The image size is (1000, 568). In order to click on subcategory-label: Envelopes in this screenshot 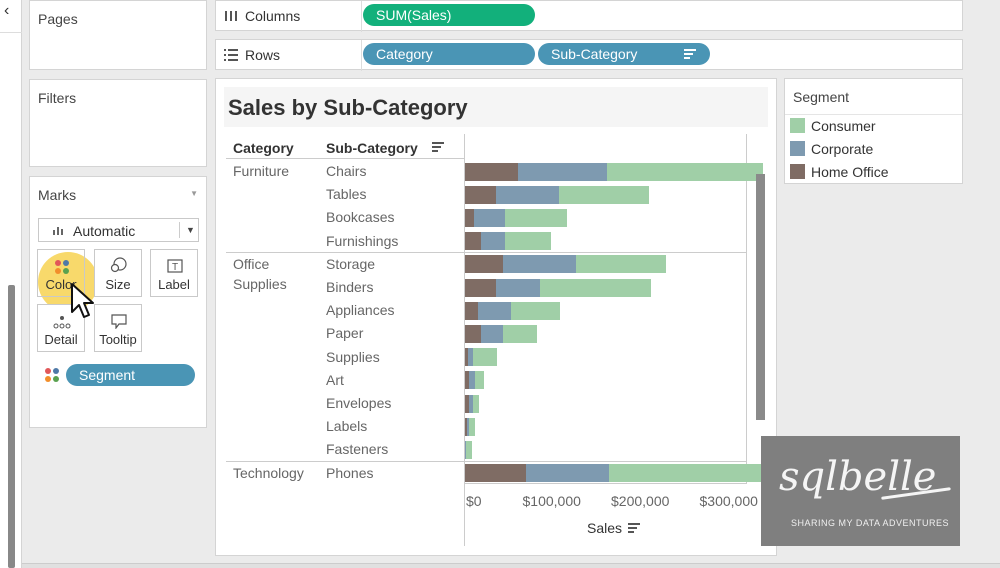, I will do `click(359, 403)`.